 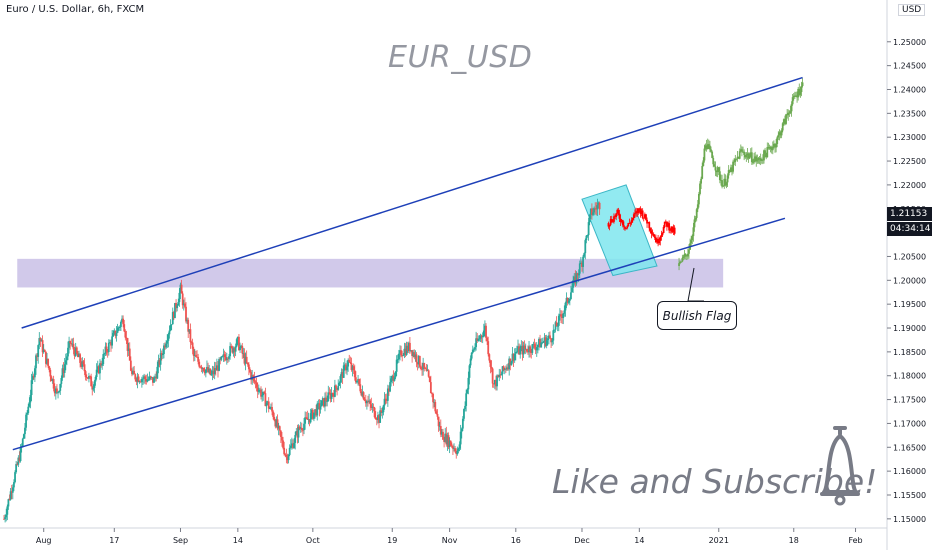 What do you see at coordinates (909, 376) in the screenshot?
I see `price-tick-label: 1.18000` at bounding box center [909, 376].